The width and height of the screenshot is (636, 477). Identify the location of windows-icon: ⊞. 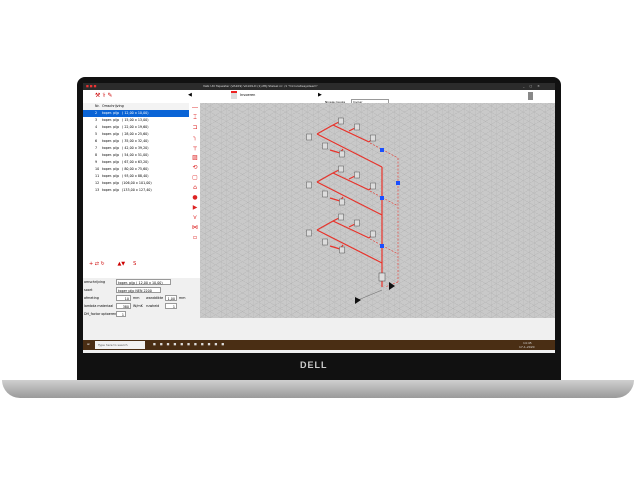
(88, 344).